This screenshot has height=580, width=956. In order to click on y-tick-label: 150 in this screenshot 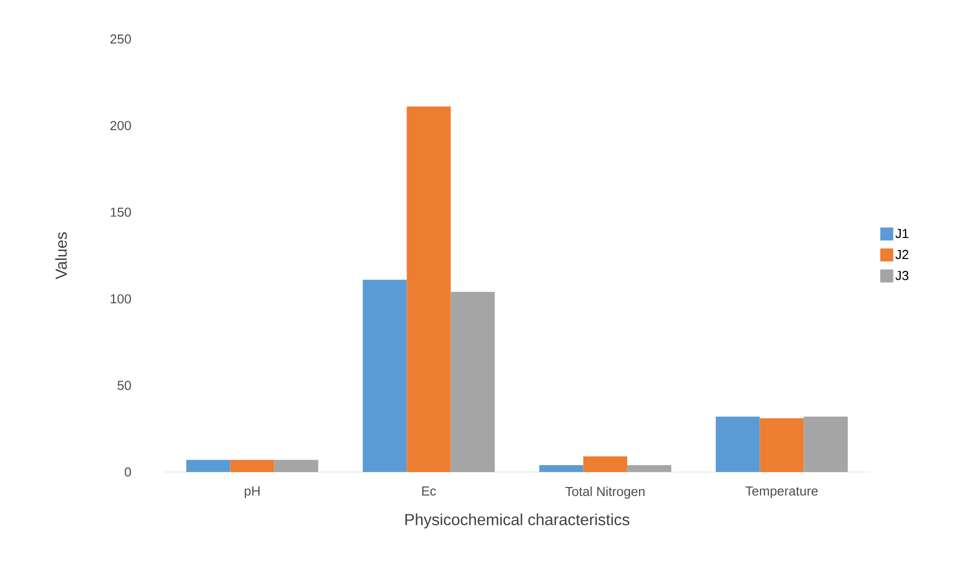, I will do `click(120, 212)`.